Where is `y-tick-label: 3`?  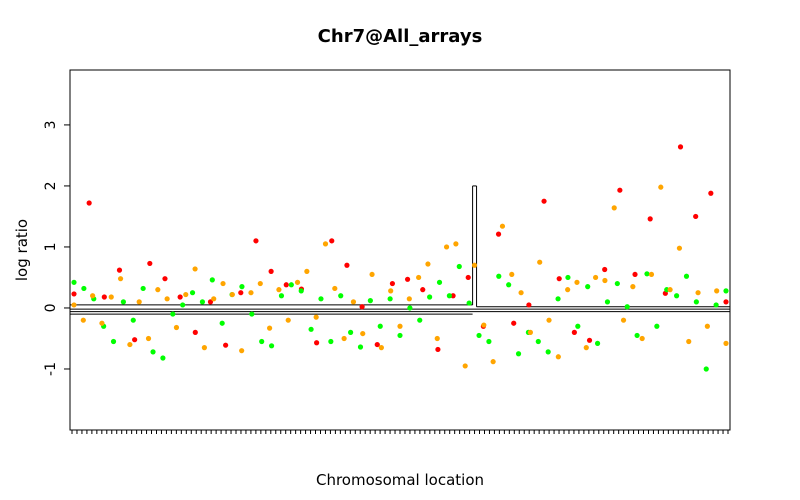
y-tick-label: 3 is located at coordinates (51, 124).